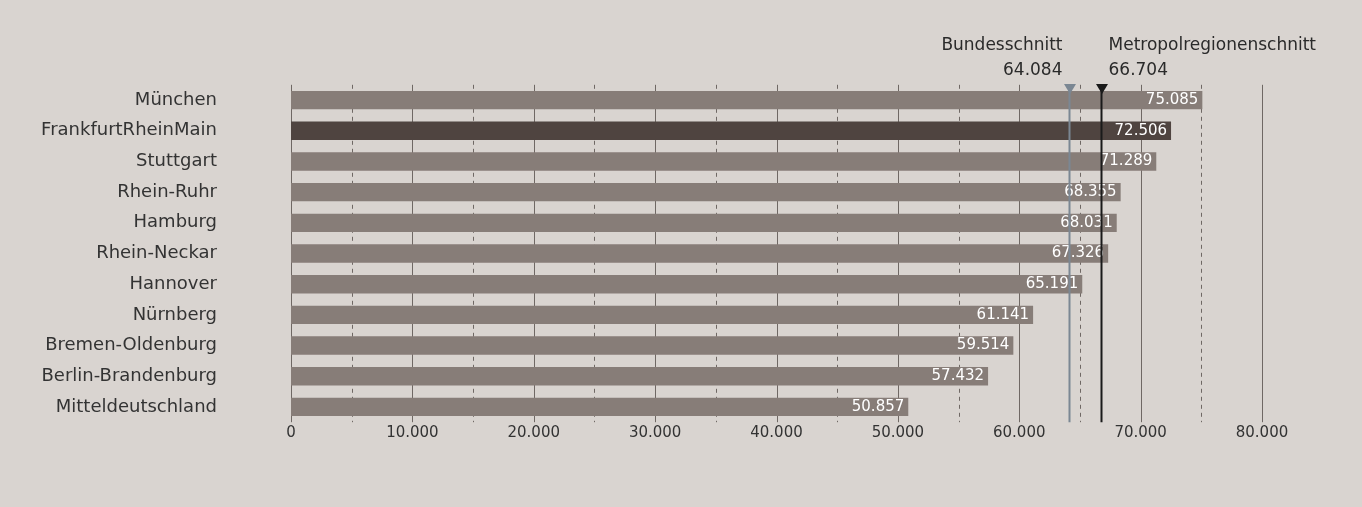 Image resolution: width=1362 pixels, height=507 pixels. Describe the element at coordinates (291, 432) in the screenshot. I see `x-tick-label: 0` at that location.